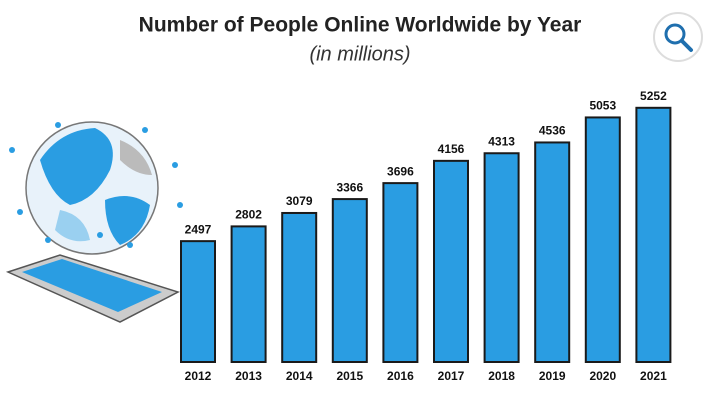 Image resolution: width=720 pixels, height=404 pixels. I want to click on data-label: 5053, so click(602, 106).